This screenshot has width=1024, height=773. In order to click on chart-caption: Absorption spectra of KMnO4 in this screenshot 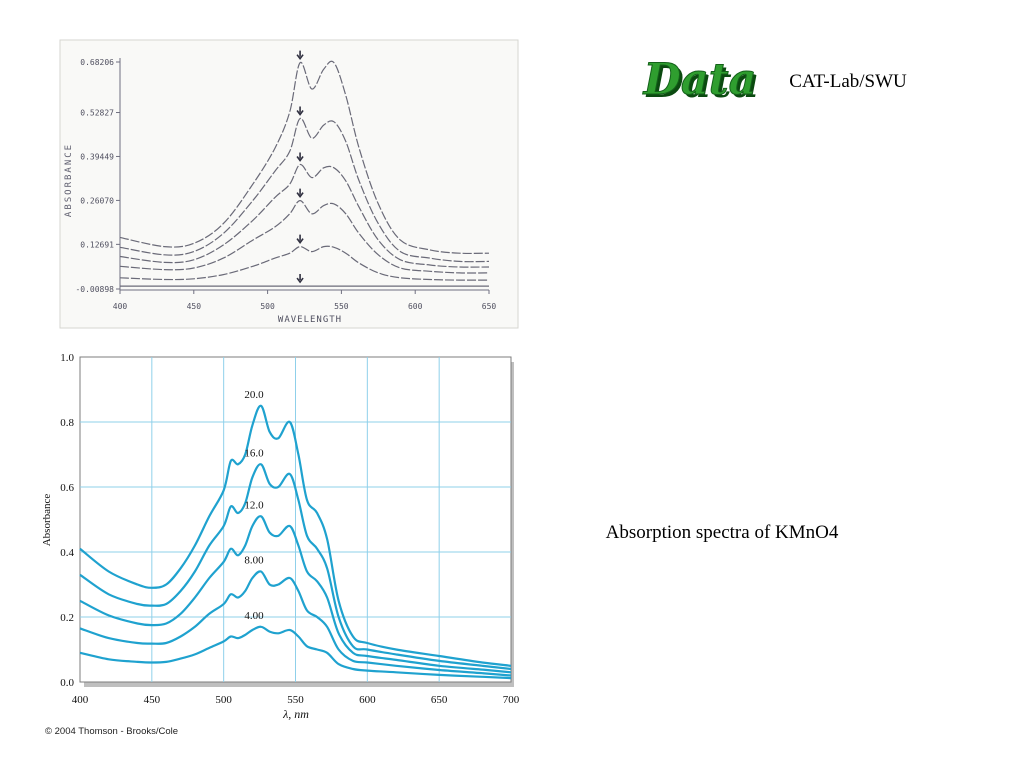, I will do `click(722, 532)`.